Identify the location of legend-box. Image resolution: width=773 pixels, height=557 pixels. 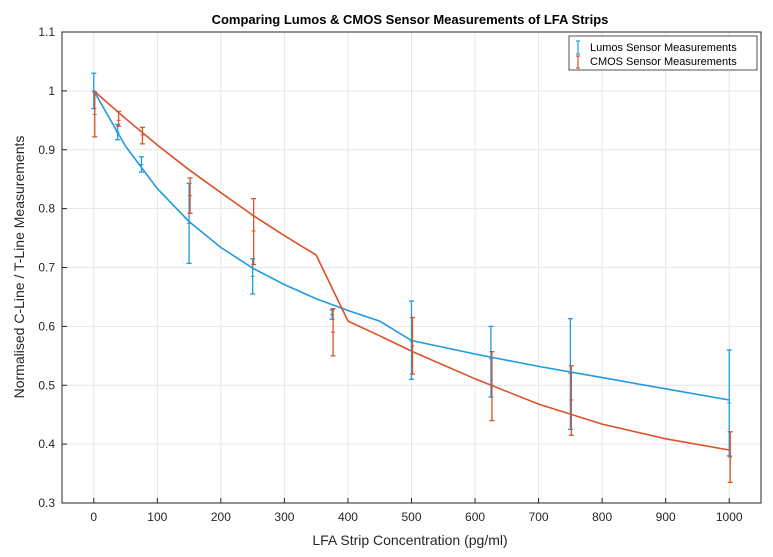
(663, 53).